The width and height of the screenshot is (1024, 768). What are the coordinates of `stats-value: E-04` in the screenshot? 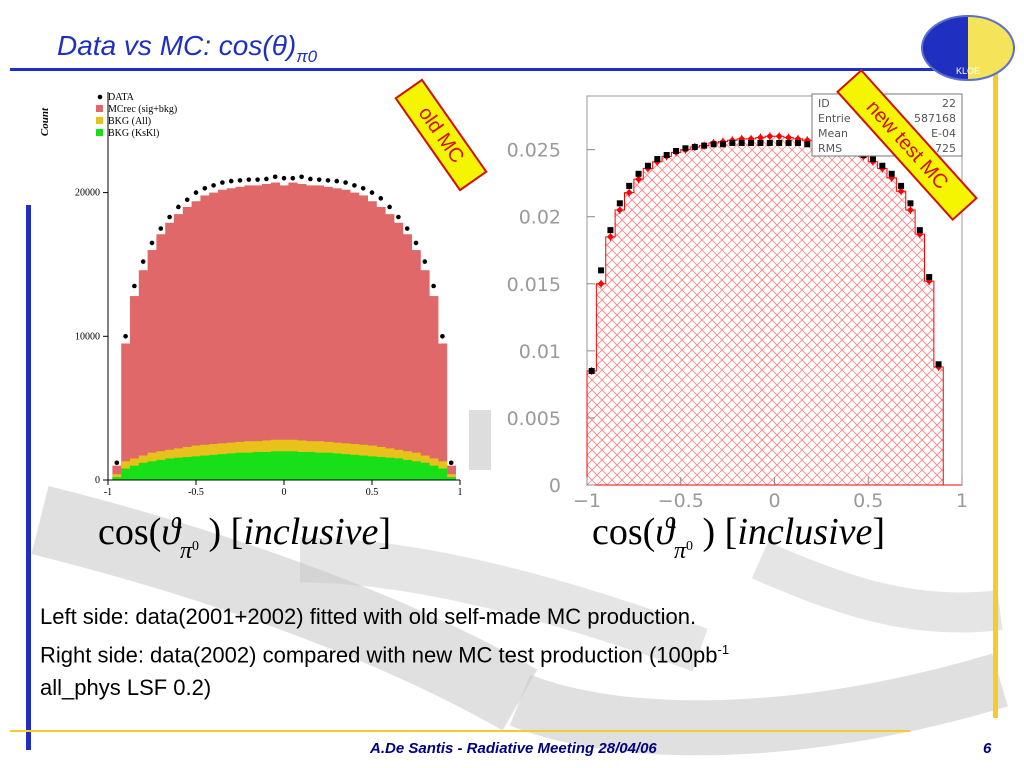 It's located at (943, 133).